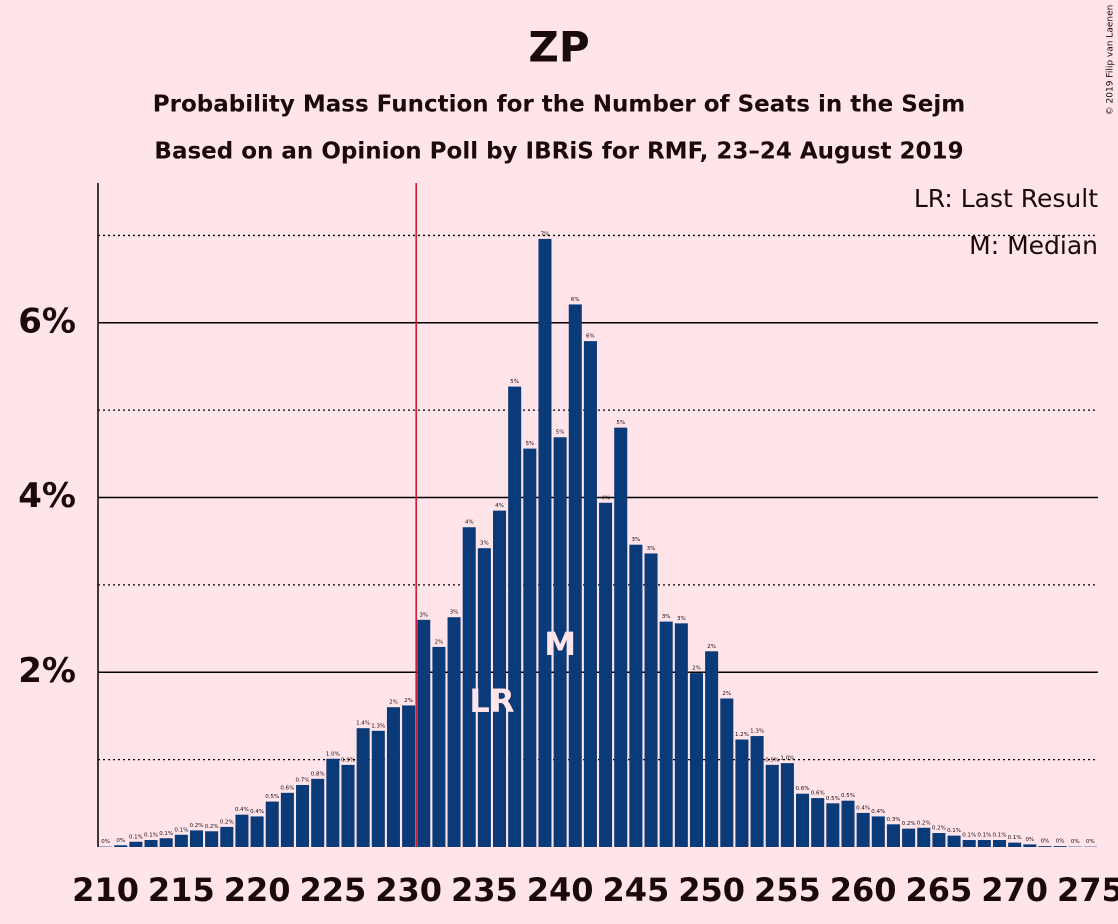 This screenshot has height=924, width=1118. I want to click on value-label: 0.7%, so click(303, 780).